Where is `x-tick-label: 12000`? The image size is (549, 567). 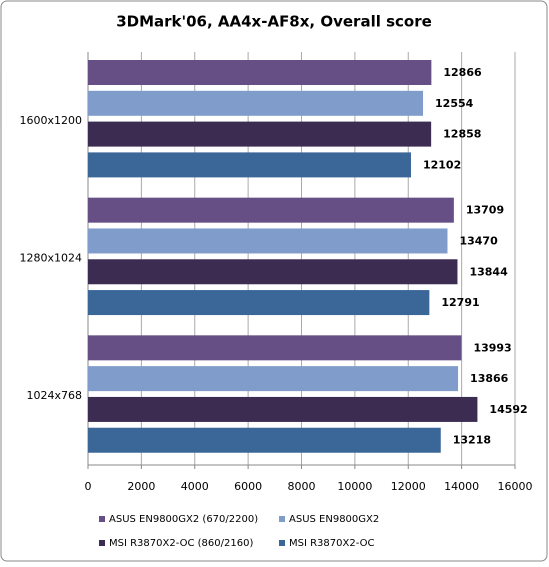 x-tick-label: 12000 is located at coordinates (408, 486).